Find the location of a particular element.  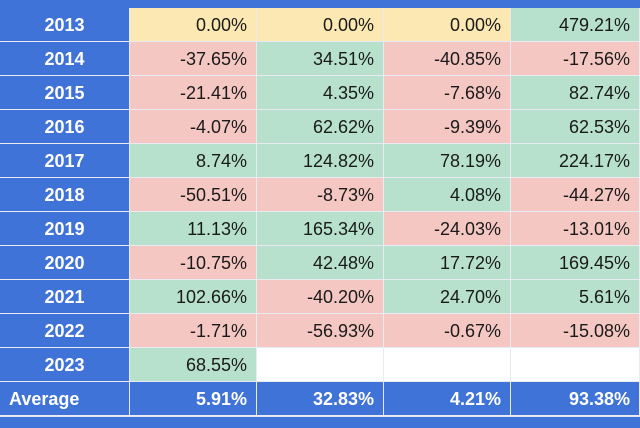

year-cell: 2018 is located at coordinates (65, 195).